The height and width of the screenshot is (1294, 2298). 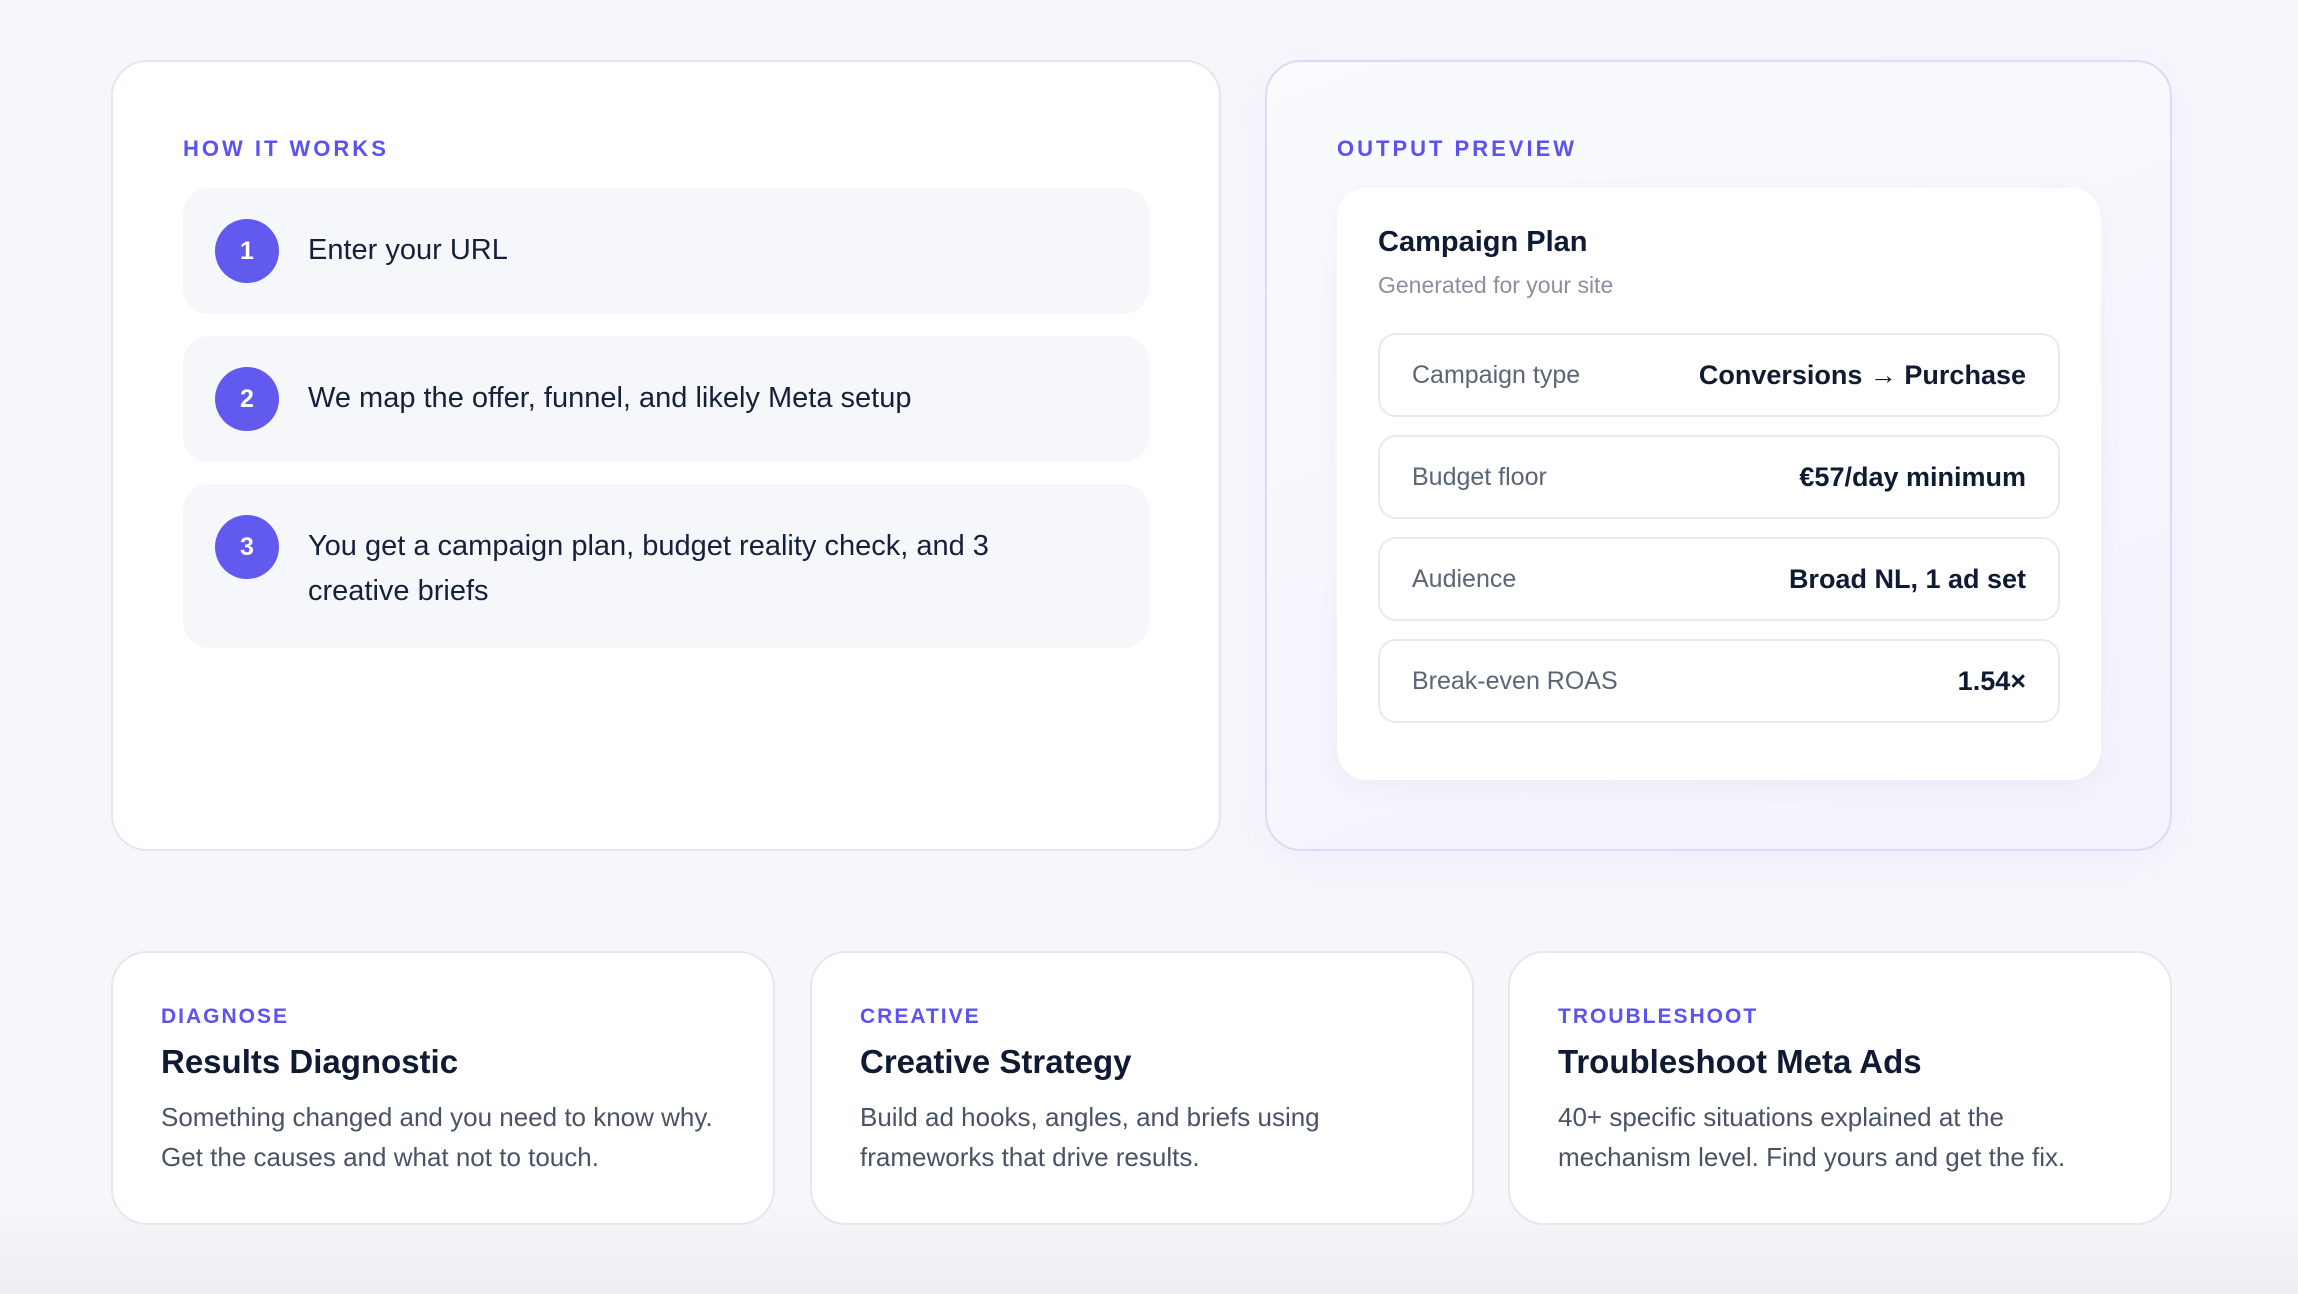 I want to click on row-label: Campaign type, so click(x=1496, y=374).